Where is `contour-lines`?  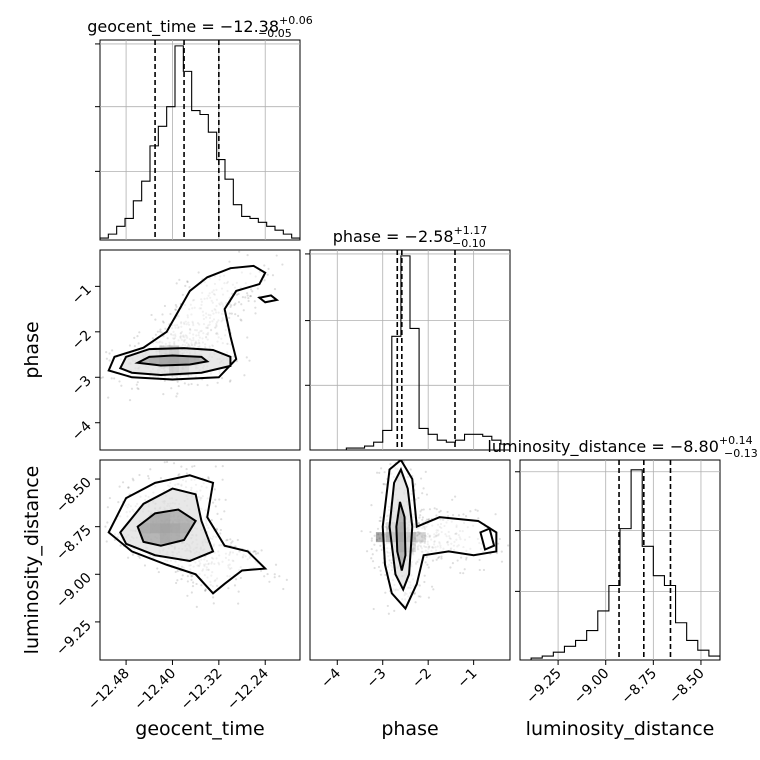
contour-lines is located at coordinates (439, 535).